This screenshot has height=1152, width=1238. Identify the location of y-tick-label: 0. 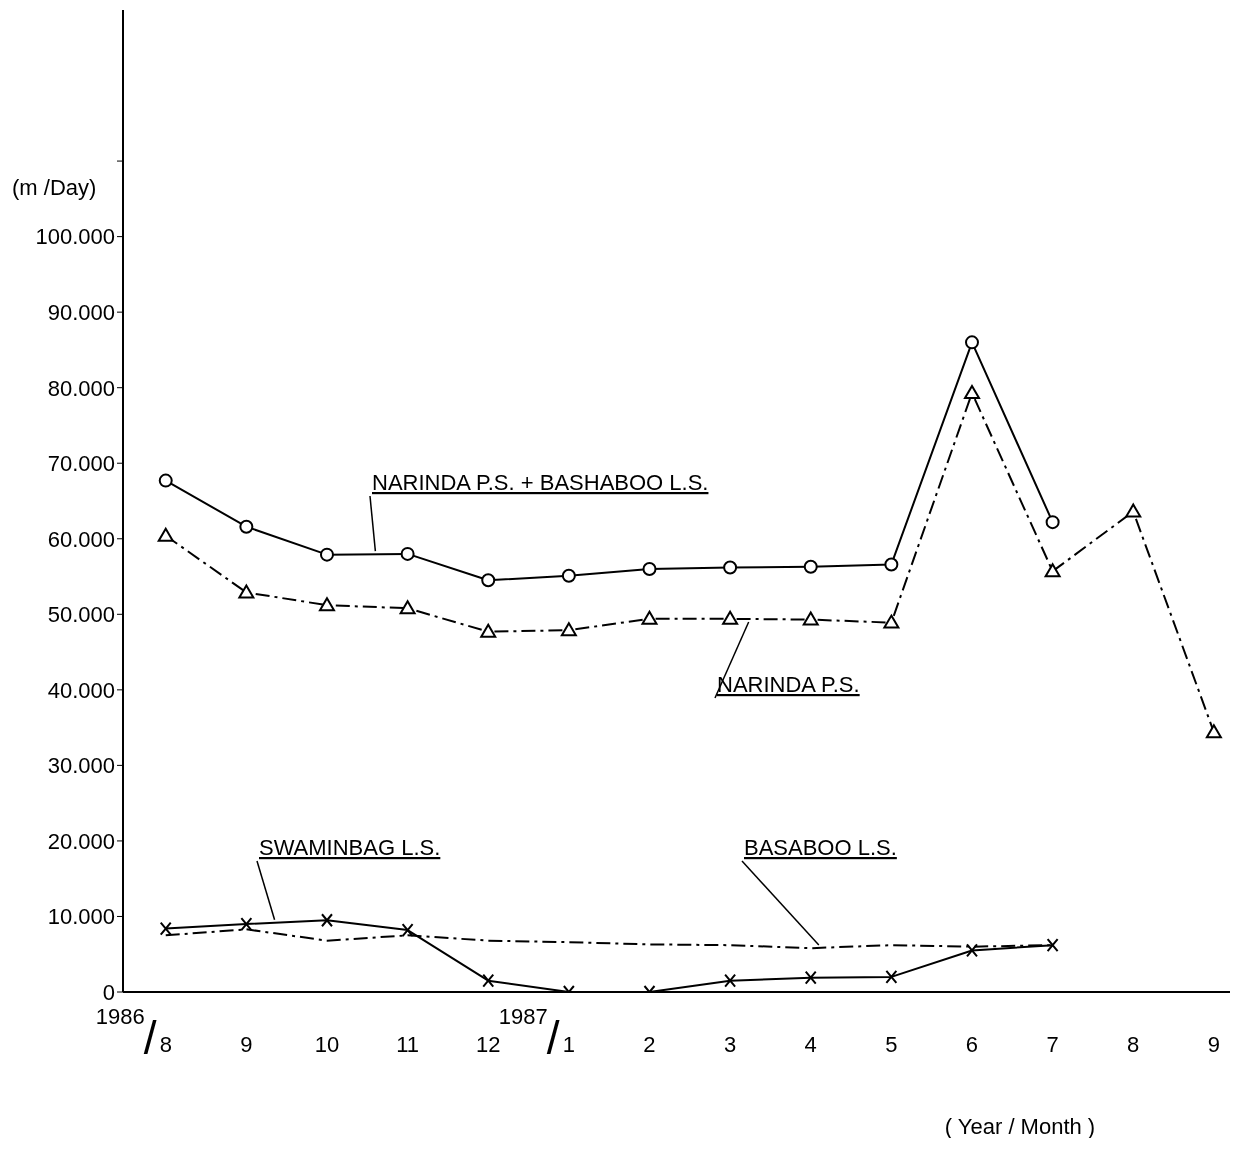
(108, 992).